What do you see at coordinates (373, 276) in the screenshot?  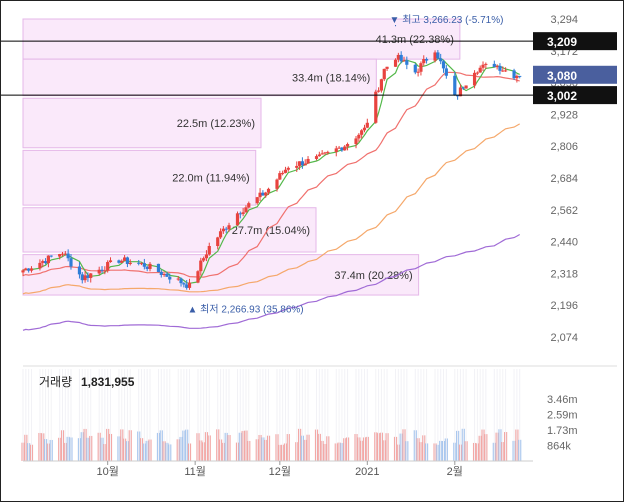 I see `volume-profile-label: 37.4m (20.28%)` at bounding box center [373, 276].